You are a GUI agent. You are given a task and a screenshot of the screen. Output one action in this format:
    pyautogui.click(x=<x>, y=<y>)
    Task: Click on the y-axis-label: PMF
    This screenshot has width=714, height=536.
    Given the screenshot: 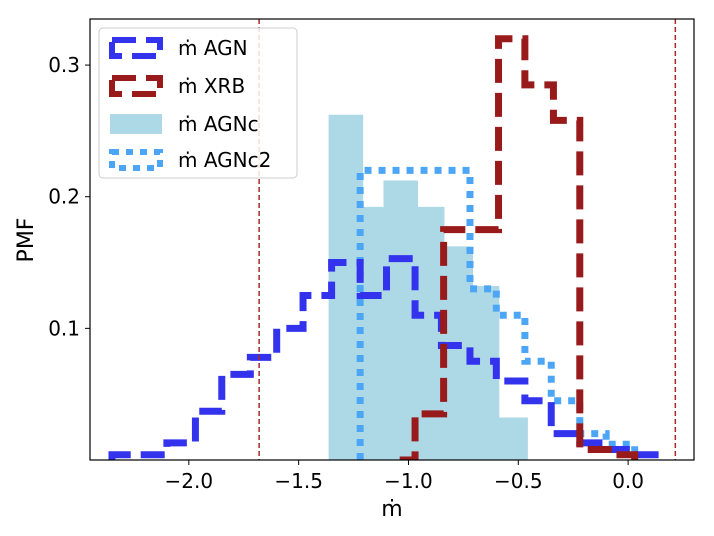 What is the action you would take?
    pyautogui.click(x=26, y=240)
    